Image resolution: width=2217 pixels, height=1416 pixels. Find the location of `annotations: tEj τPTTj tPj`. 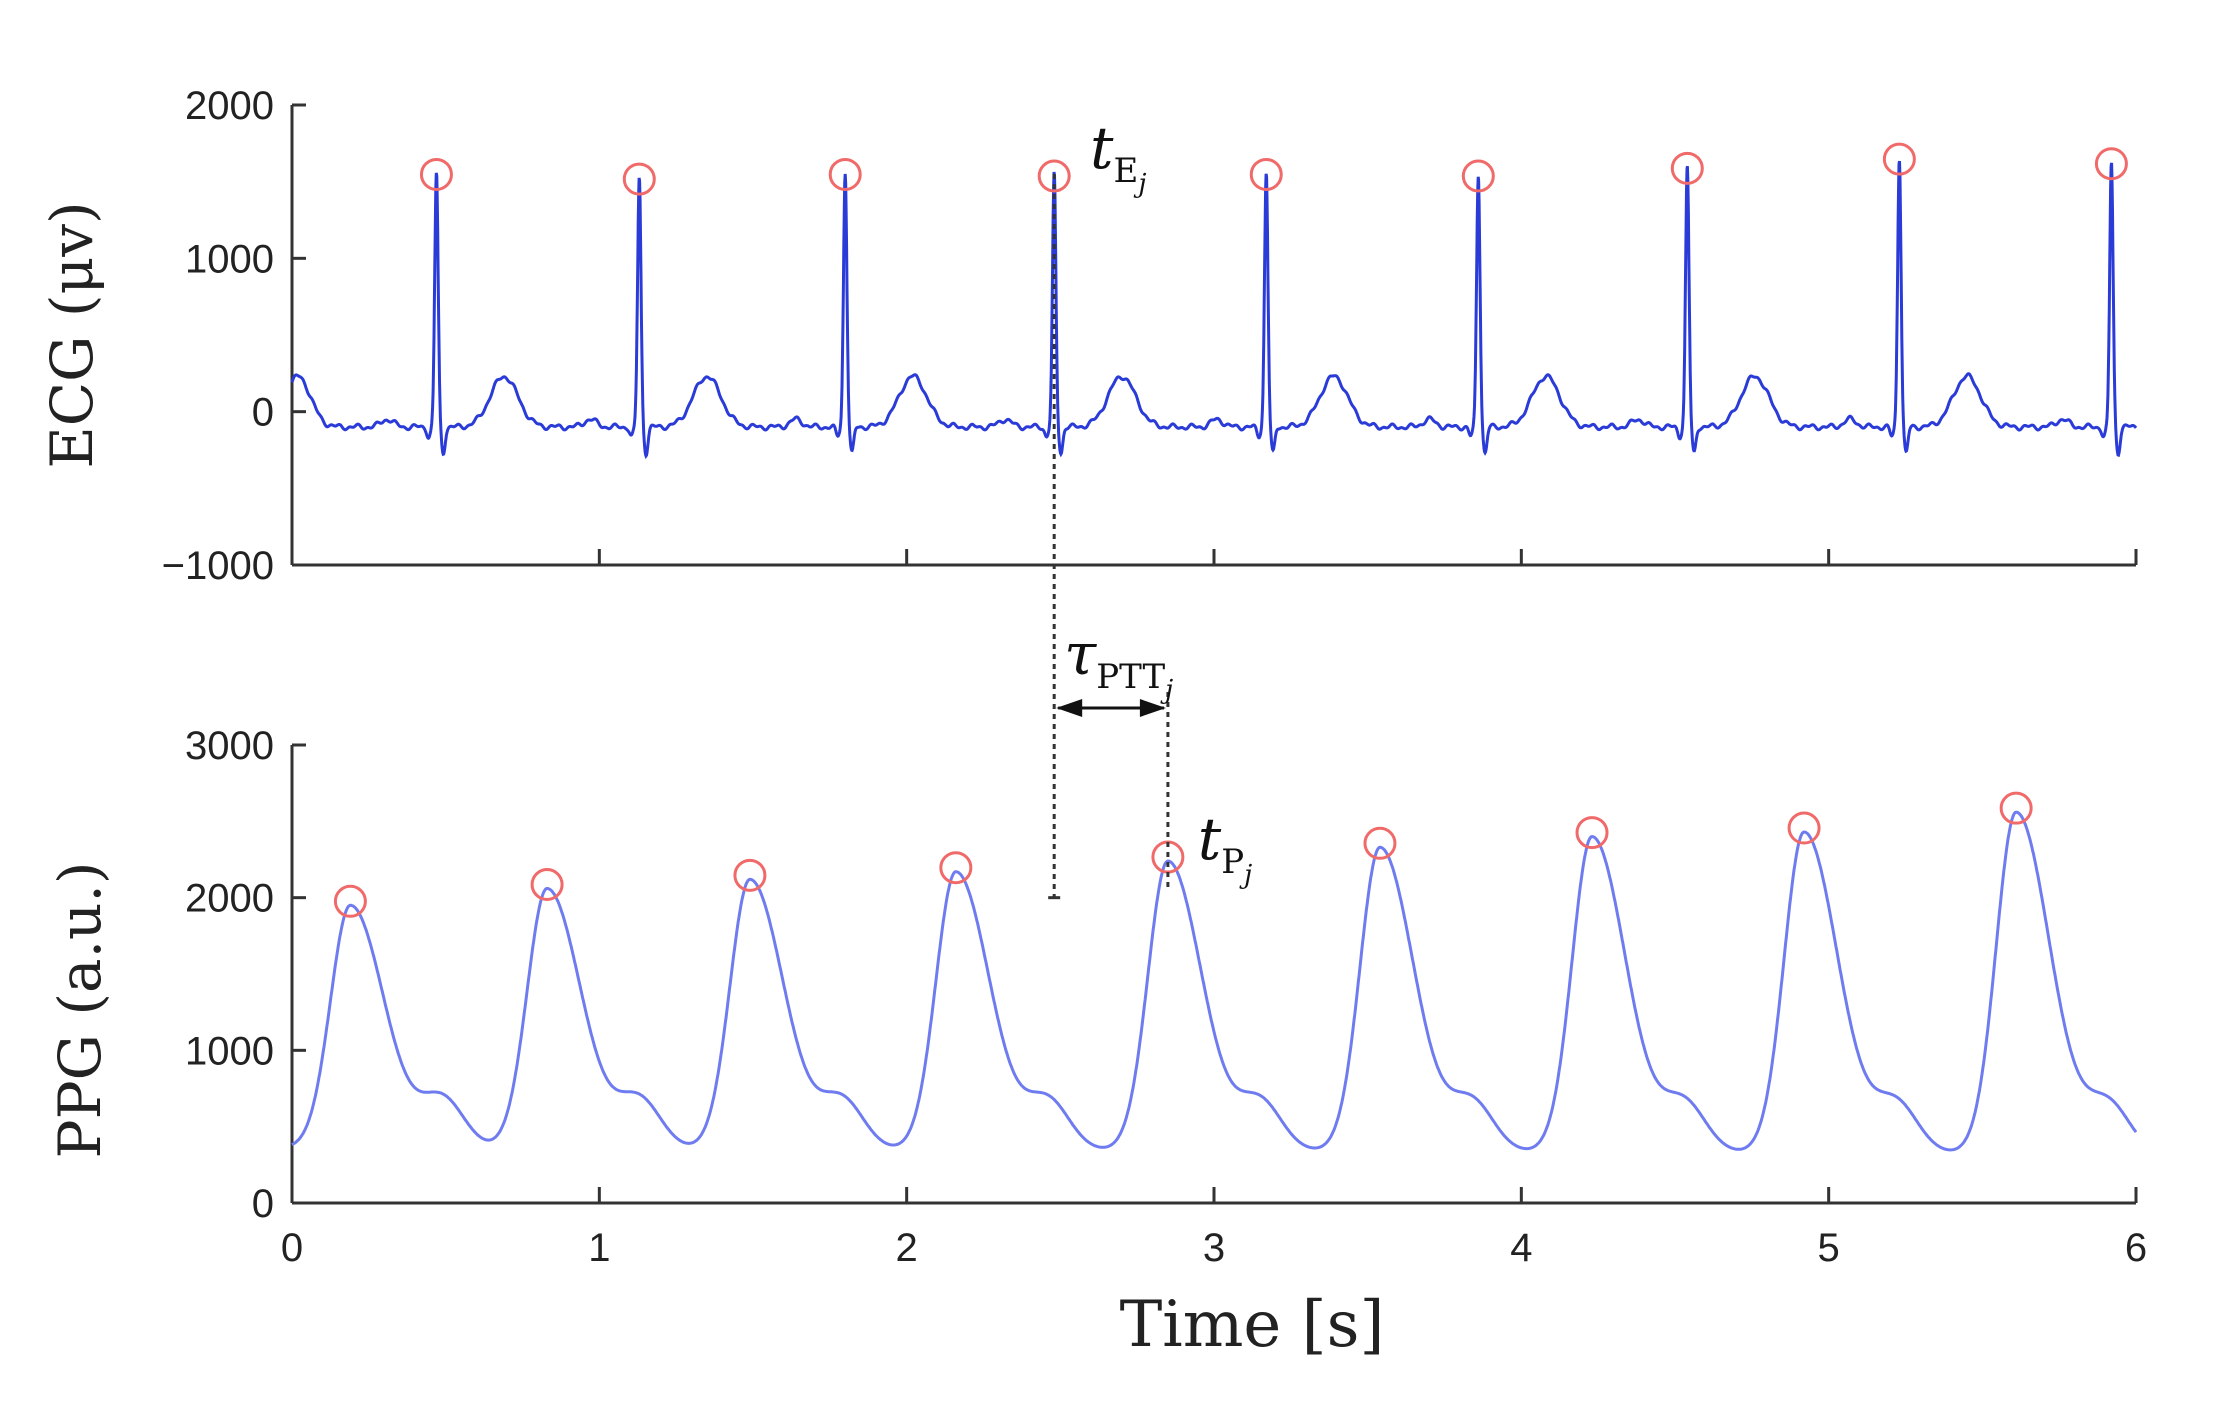

annotations: tEj τPTTj tPj is located at coordinates (1150, 507).